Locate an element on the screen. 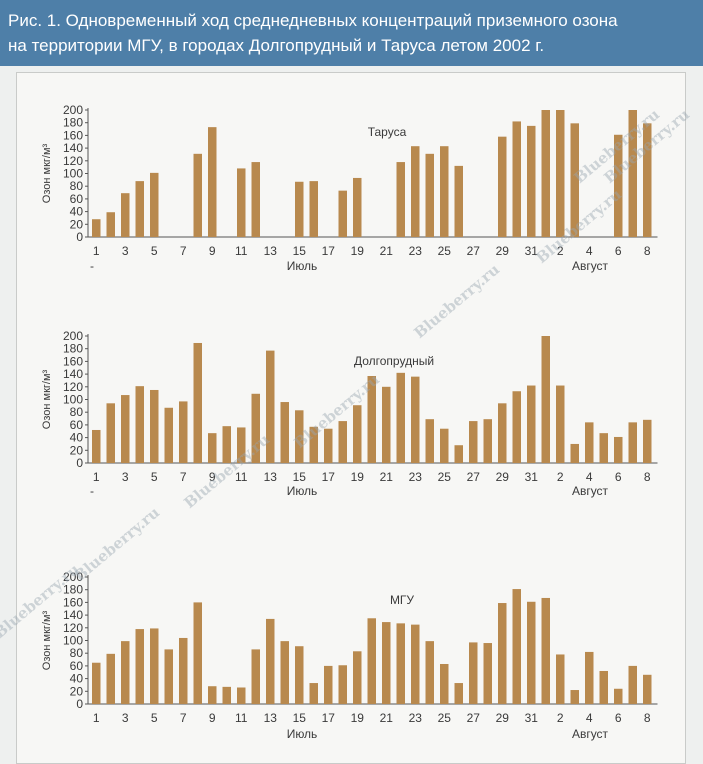  x-tick-label: 7 is located at coordinates (183, 251).